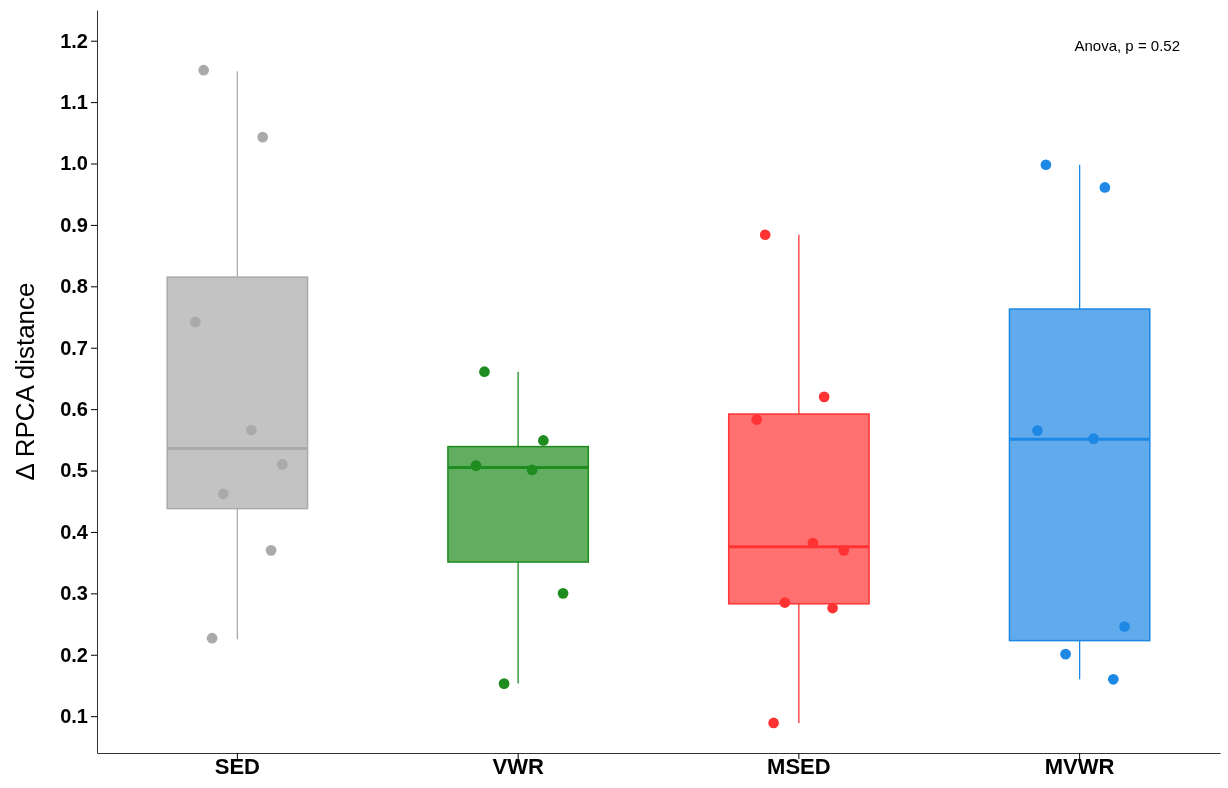 This screenshot has height=788, width=1228. I want to click on annotation: Anova, p = 0.52, so click(1127, 45).